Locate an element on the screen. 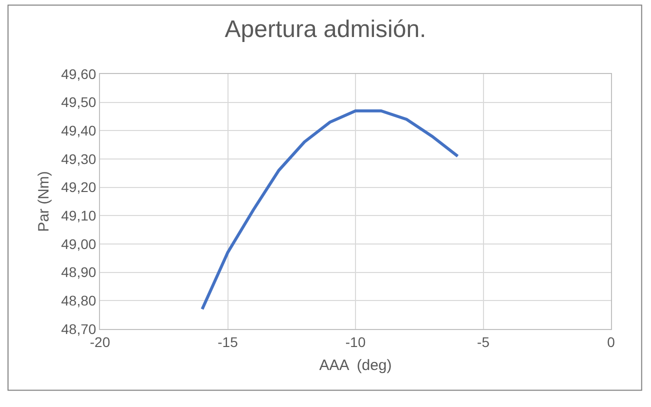  y-tick-label: 49,50 is located at coordinates (78, 102).